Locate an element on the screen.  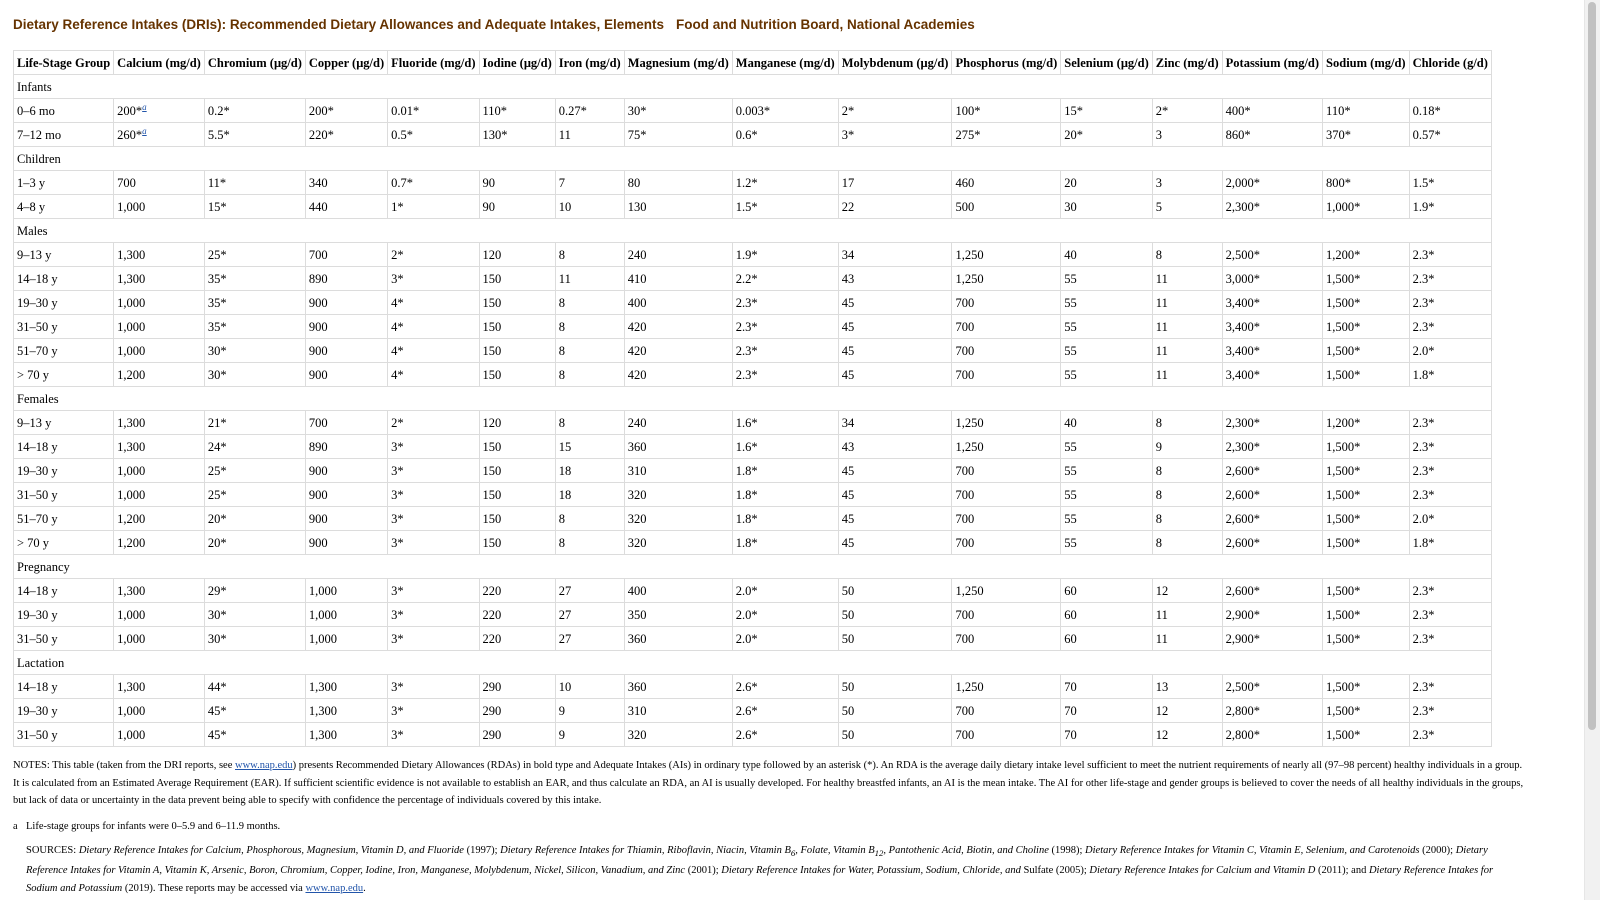
cell-value: 400 is located at coordinates (637, 303).